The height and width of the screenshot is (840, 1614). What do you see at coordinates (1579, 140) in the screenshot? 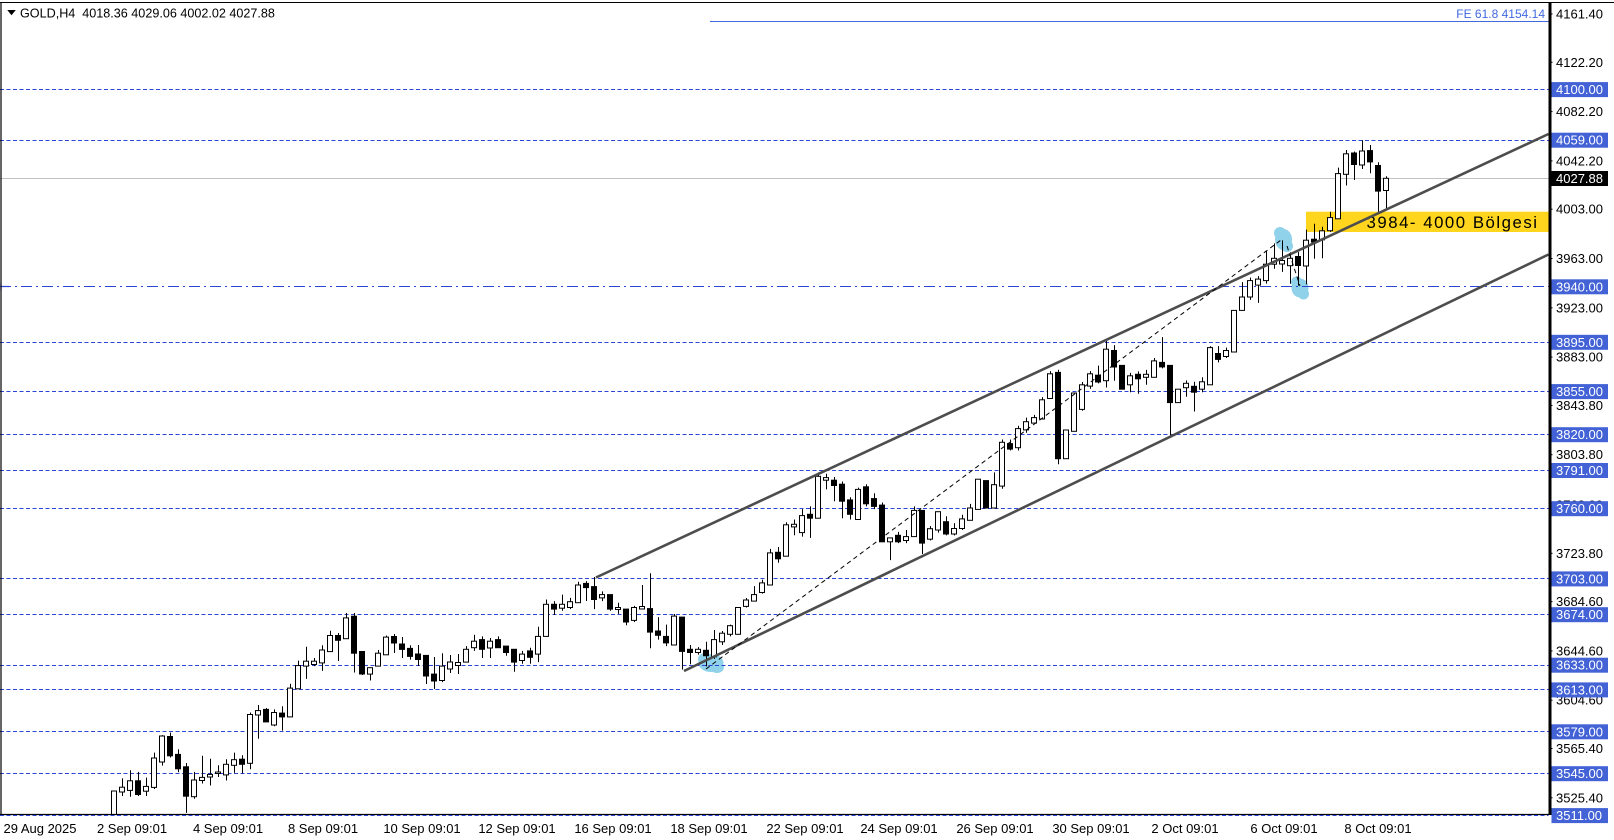
I see `svg-text: 4059.00` at bounding box center [1579, 140].